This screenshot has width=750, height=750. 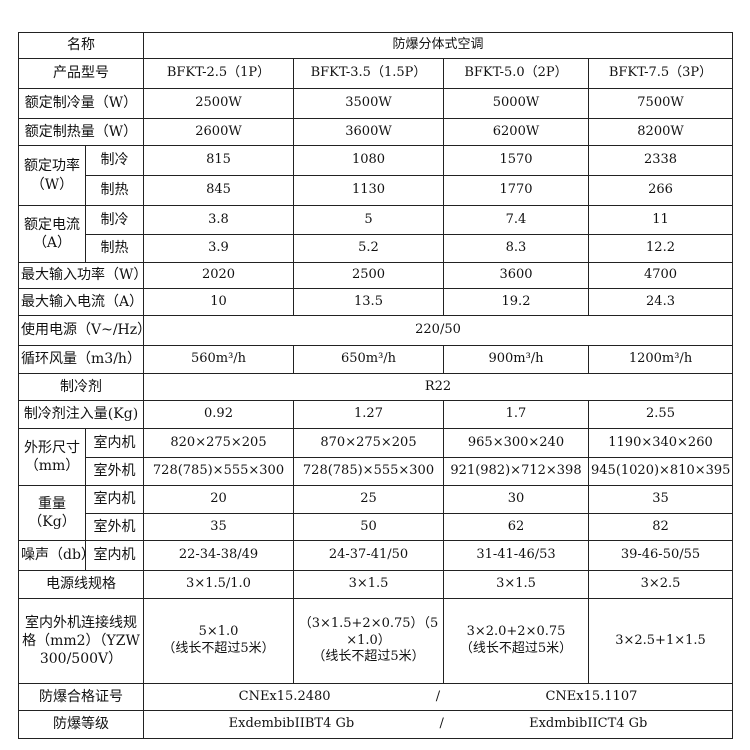 I want to click on cell: 266, so click(x=660, y=190).